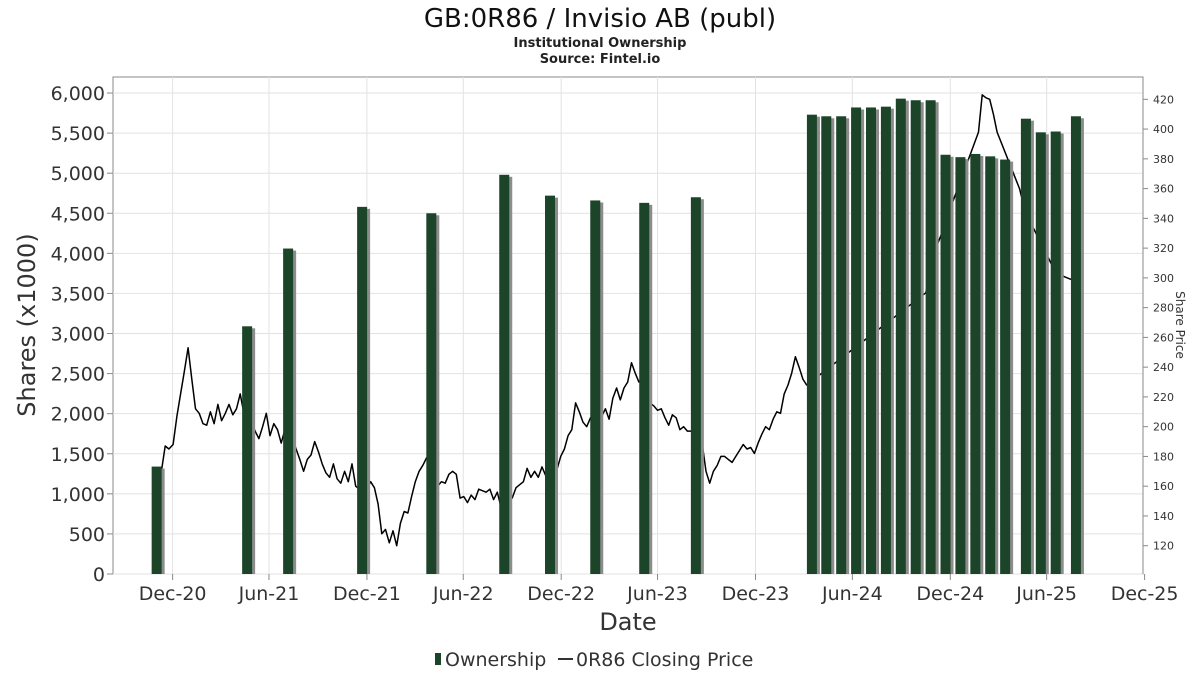 This screenshot has height=675, width=1200. What do you see at coordinates (1163, 397) in the screenshot?
I see `y2-tick-label: 220` at bounding box center [1163, 397].